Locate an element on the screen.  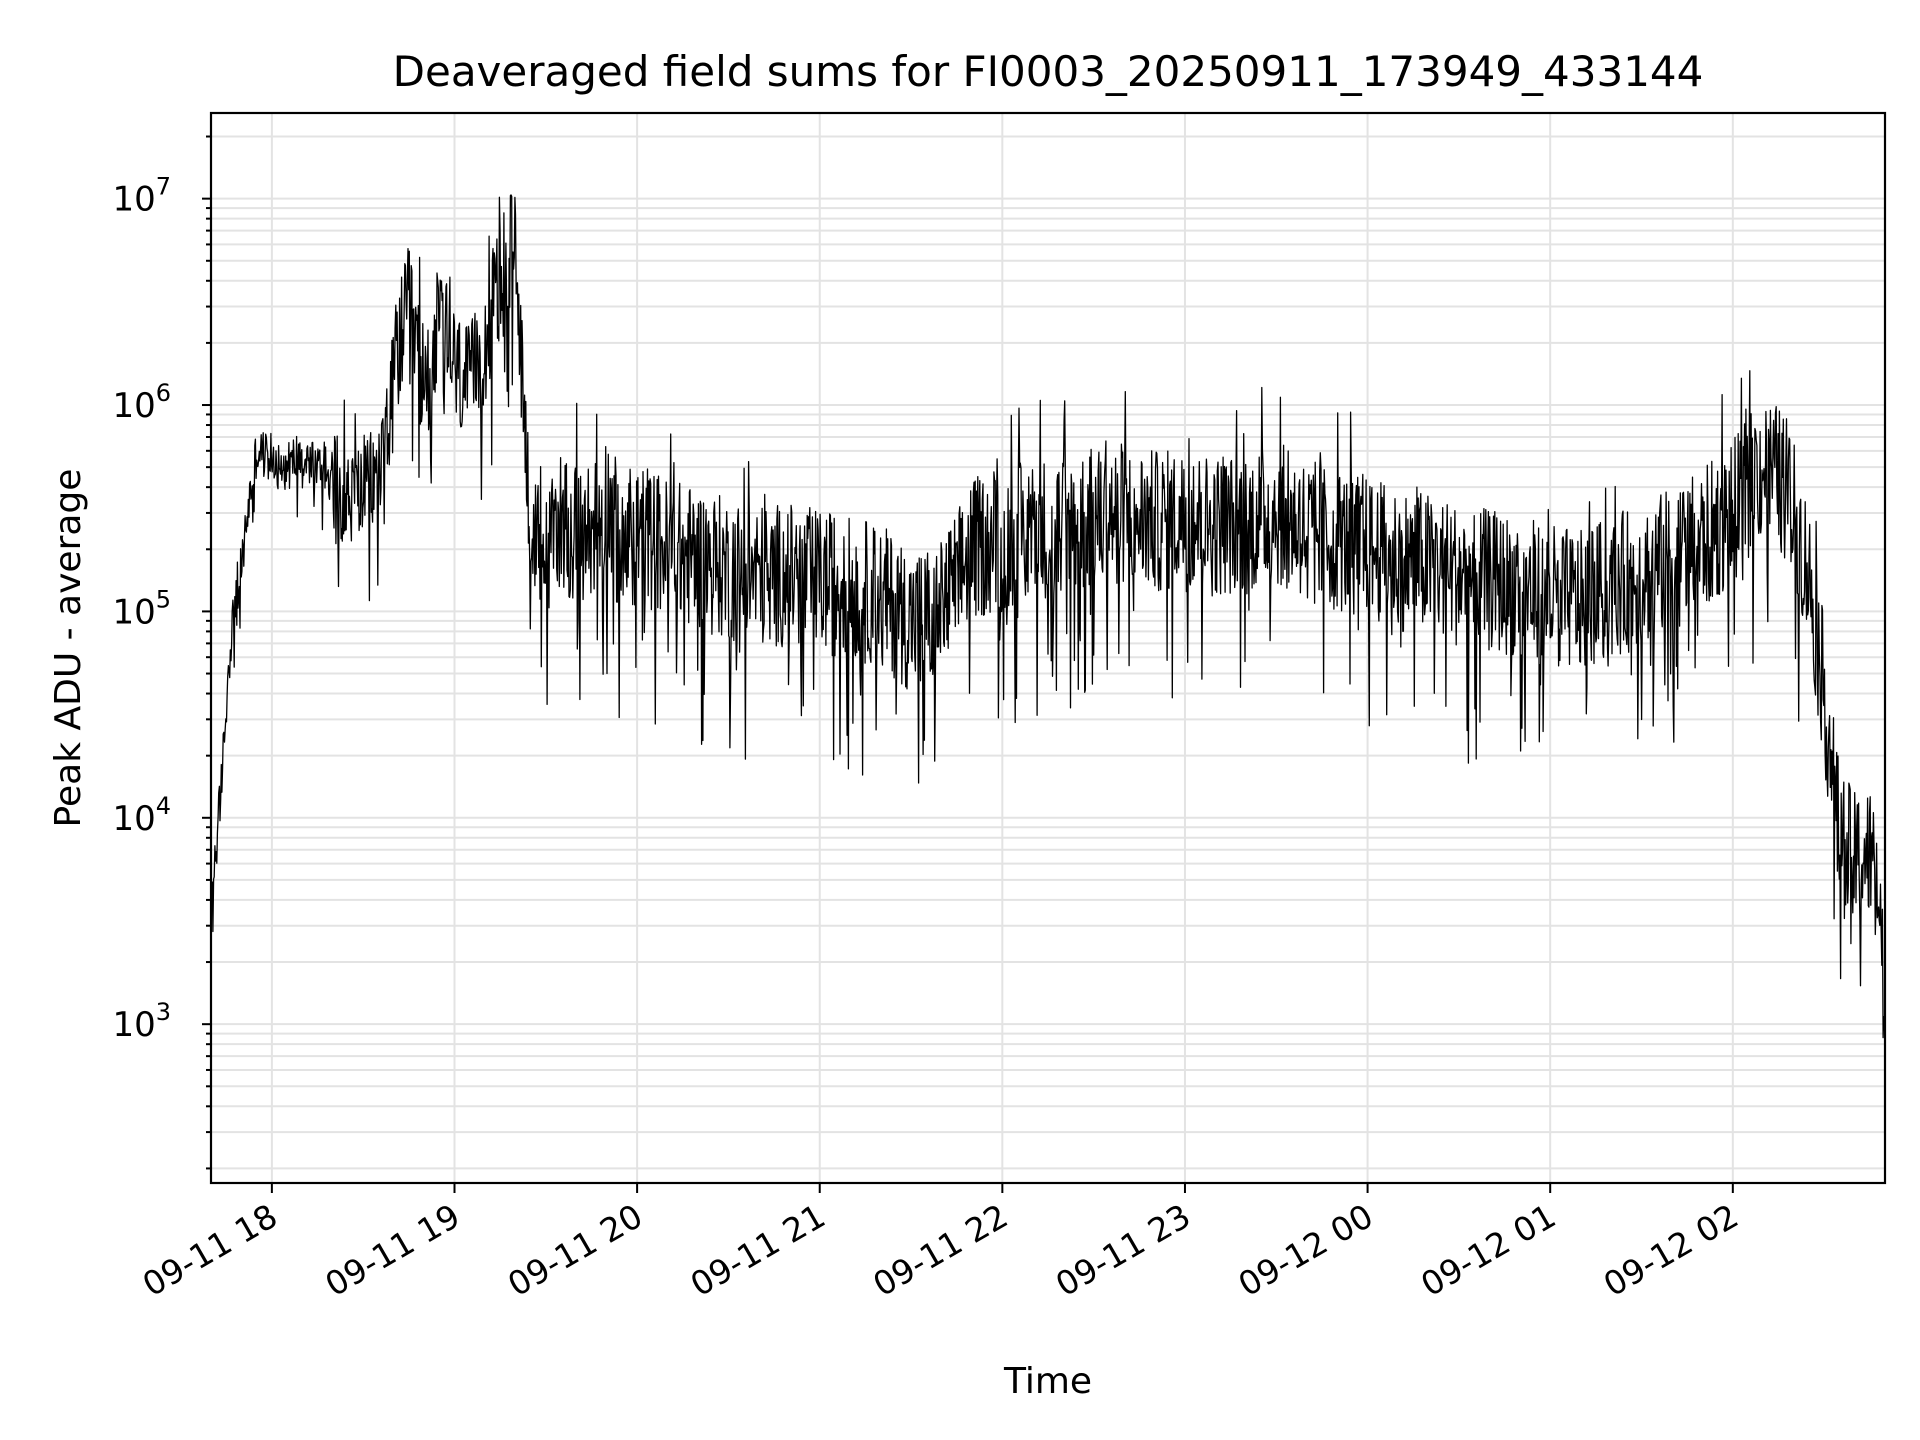
y-tick-label: 10⁶ is located at coordinates (141, 402).